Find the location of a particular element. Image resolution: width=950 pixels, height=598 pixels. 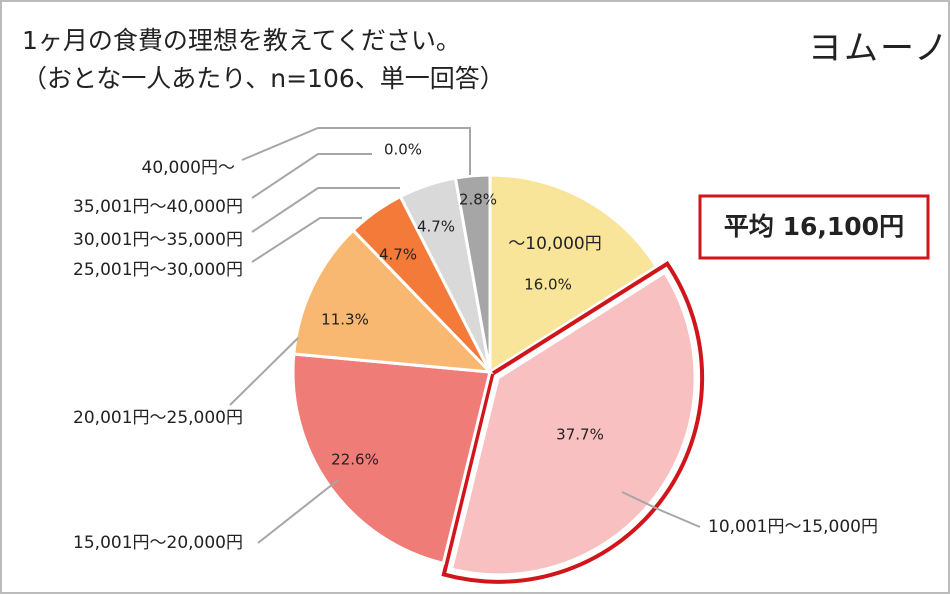

chart-title: 1ヶ月の食費の理想を教えてください。 is located at coordinates (241, 40).